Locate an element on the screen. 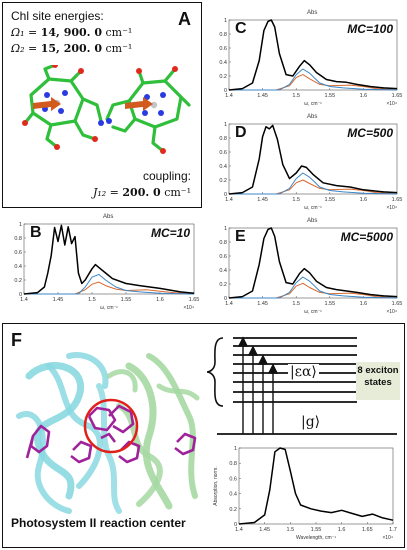  panel-f-caption: Photosystem II reaction center is located at coordinates (98, 523).